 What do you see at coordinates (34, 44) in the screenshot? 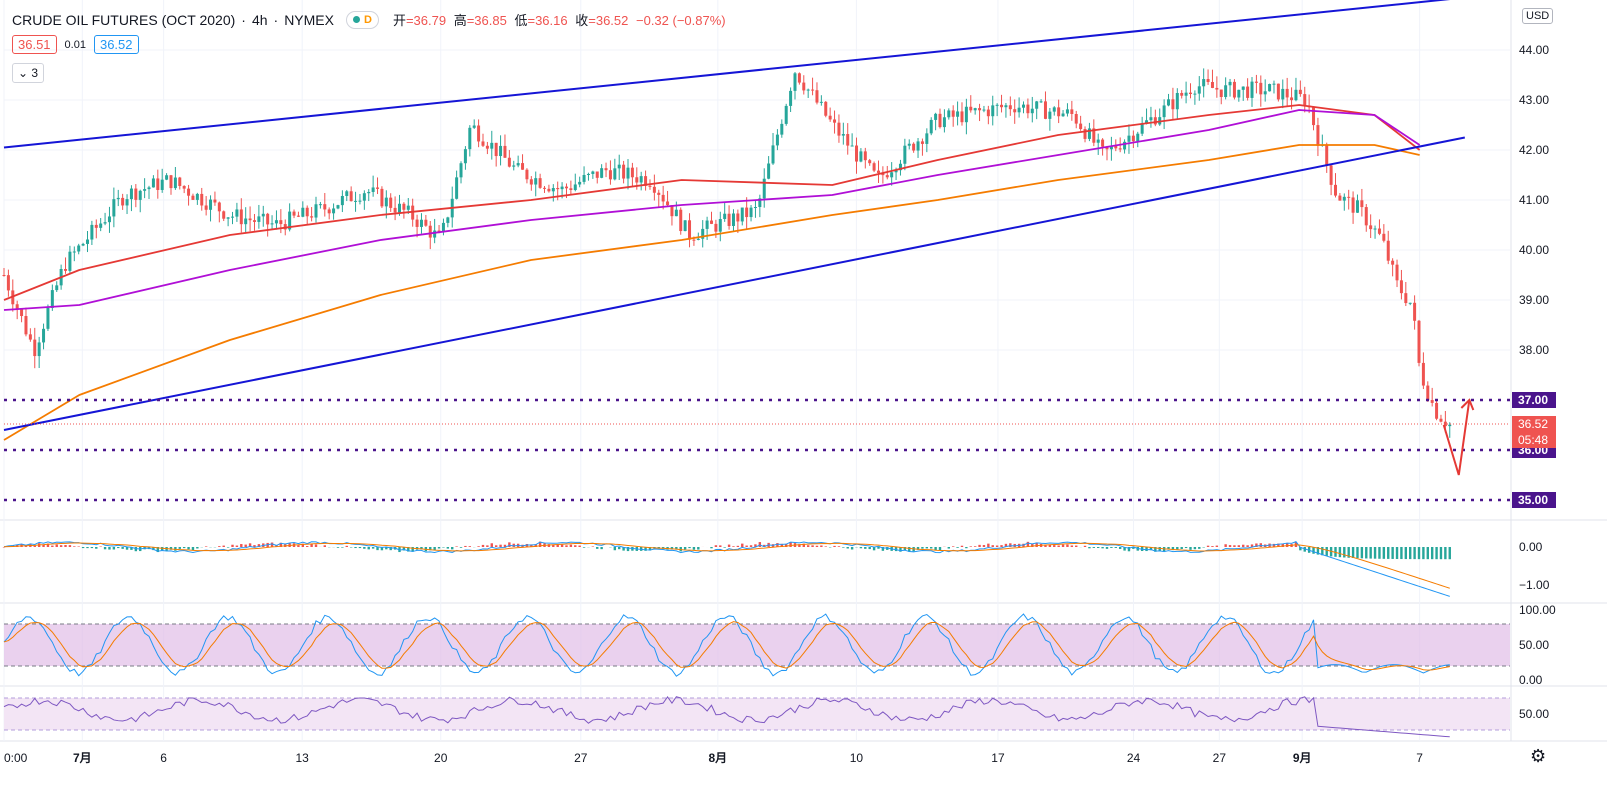
I see `bid-price-button: 36.51` at bounding box center [34, 44].